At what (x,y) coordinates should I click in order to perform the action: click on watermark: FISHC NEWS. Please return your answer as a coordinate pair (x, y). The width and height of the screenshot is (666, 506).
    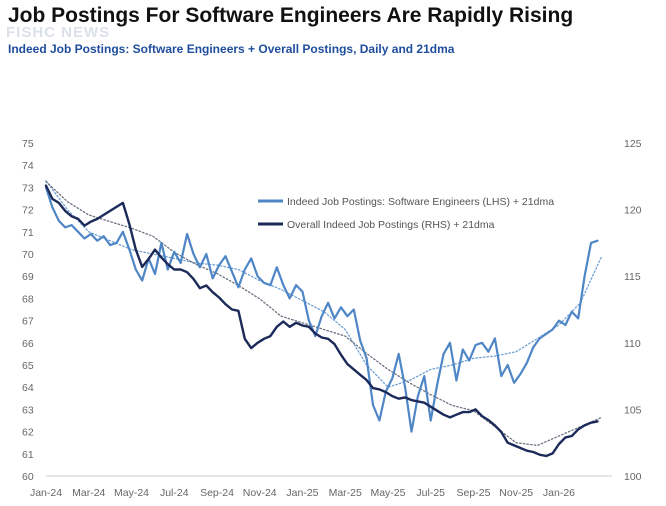
    Looking at the image, I should click on (58, 32).